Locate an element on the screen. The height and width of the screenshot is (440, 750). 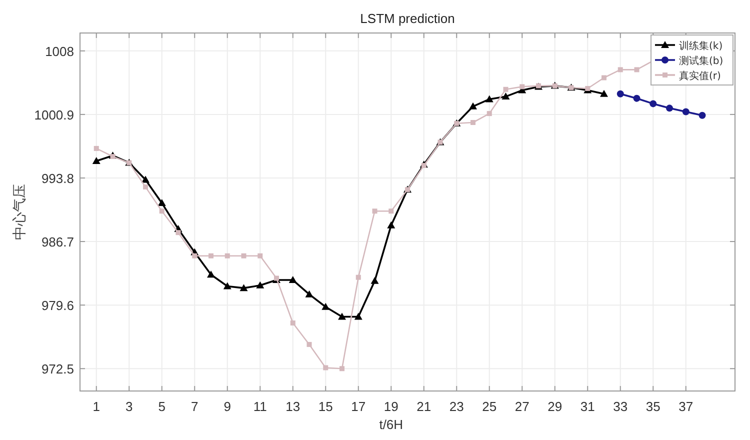
x-tick-label: 17 is located at coordinates (358, 406).